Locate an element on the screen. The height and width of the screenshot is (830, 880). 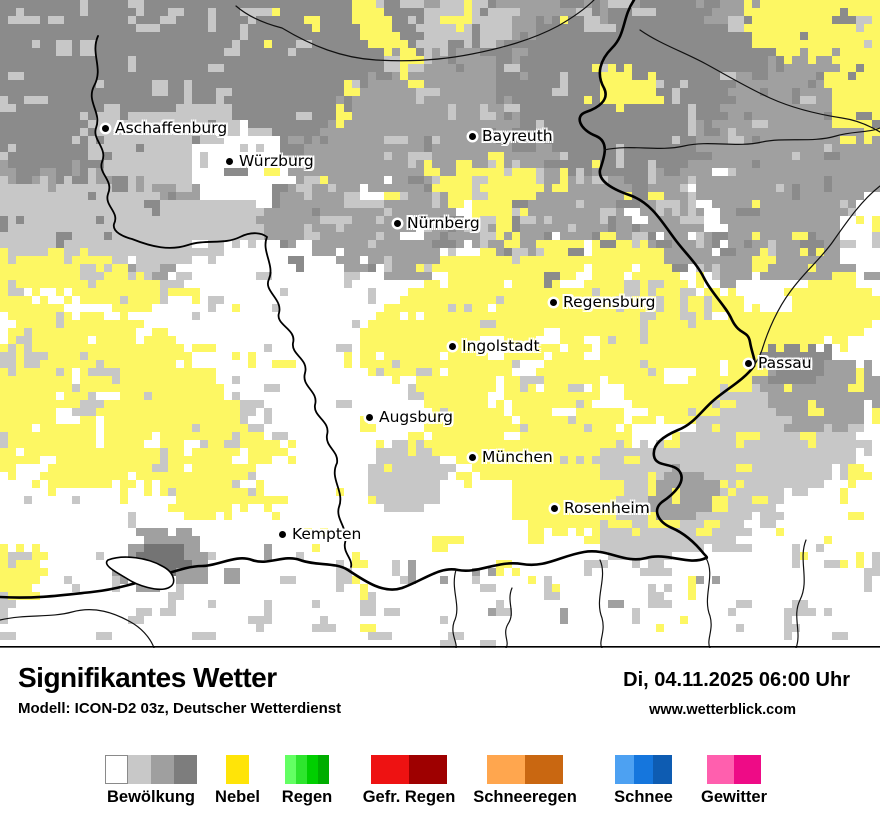
city-label: Ingolstadt is located at coordinates (501, 346).